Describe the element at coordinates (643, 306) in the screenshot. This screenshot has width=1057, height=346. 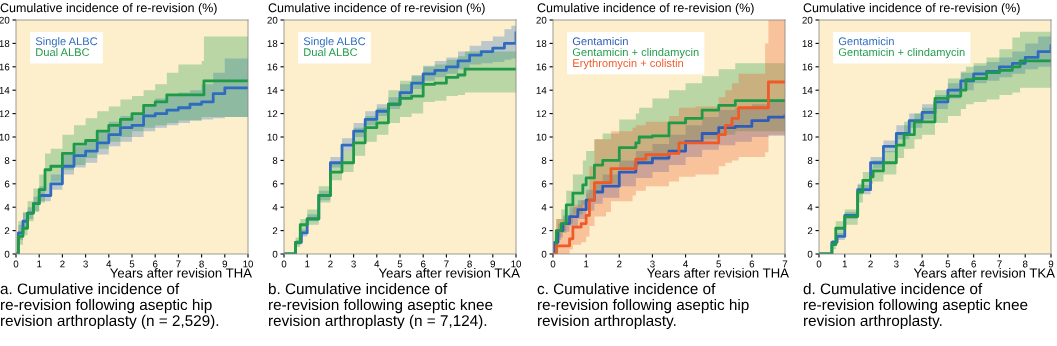
I see `text: c. Cumulative incidence of re-revision following aseptic hip revision arthroplasty.` at that location.